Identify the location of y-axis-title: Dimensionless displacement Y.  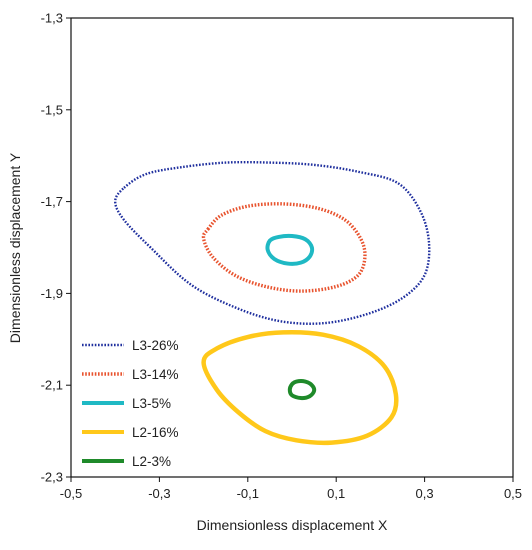
(15, 247).